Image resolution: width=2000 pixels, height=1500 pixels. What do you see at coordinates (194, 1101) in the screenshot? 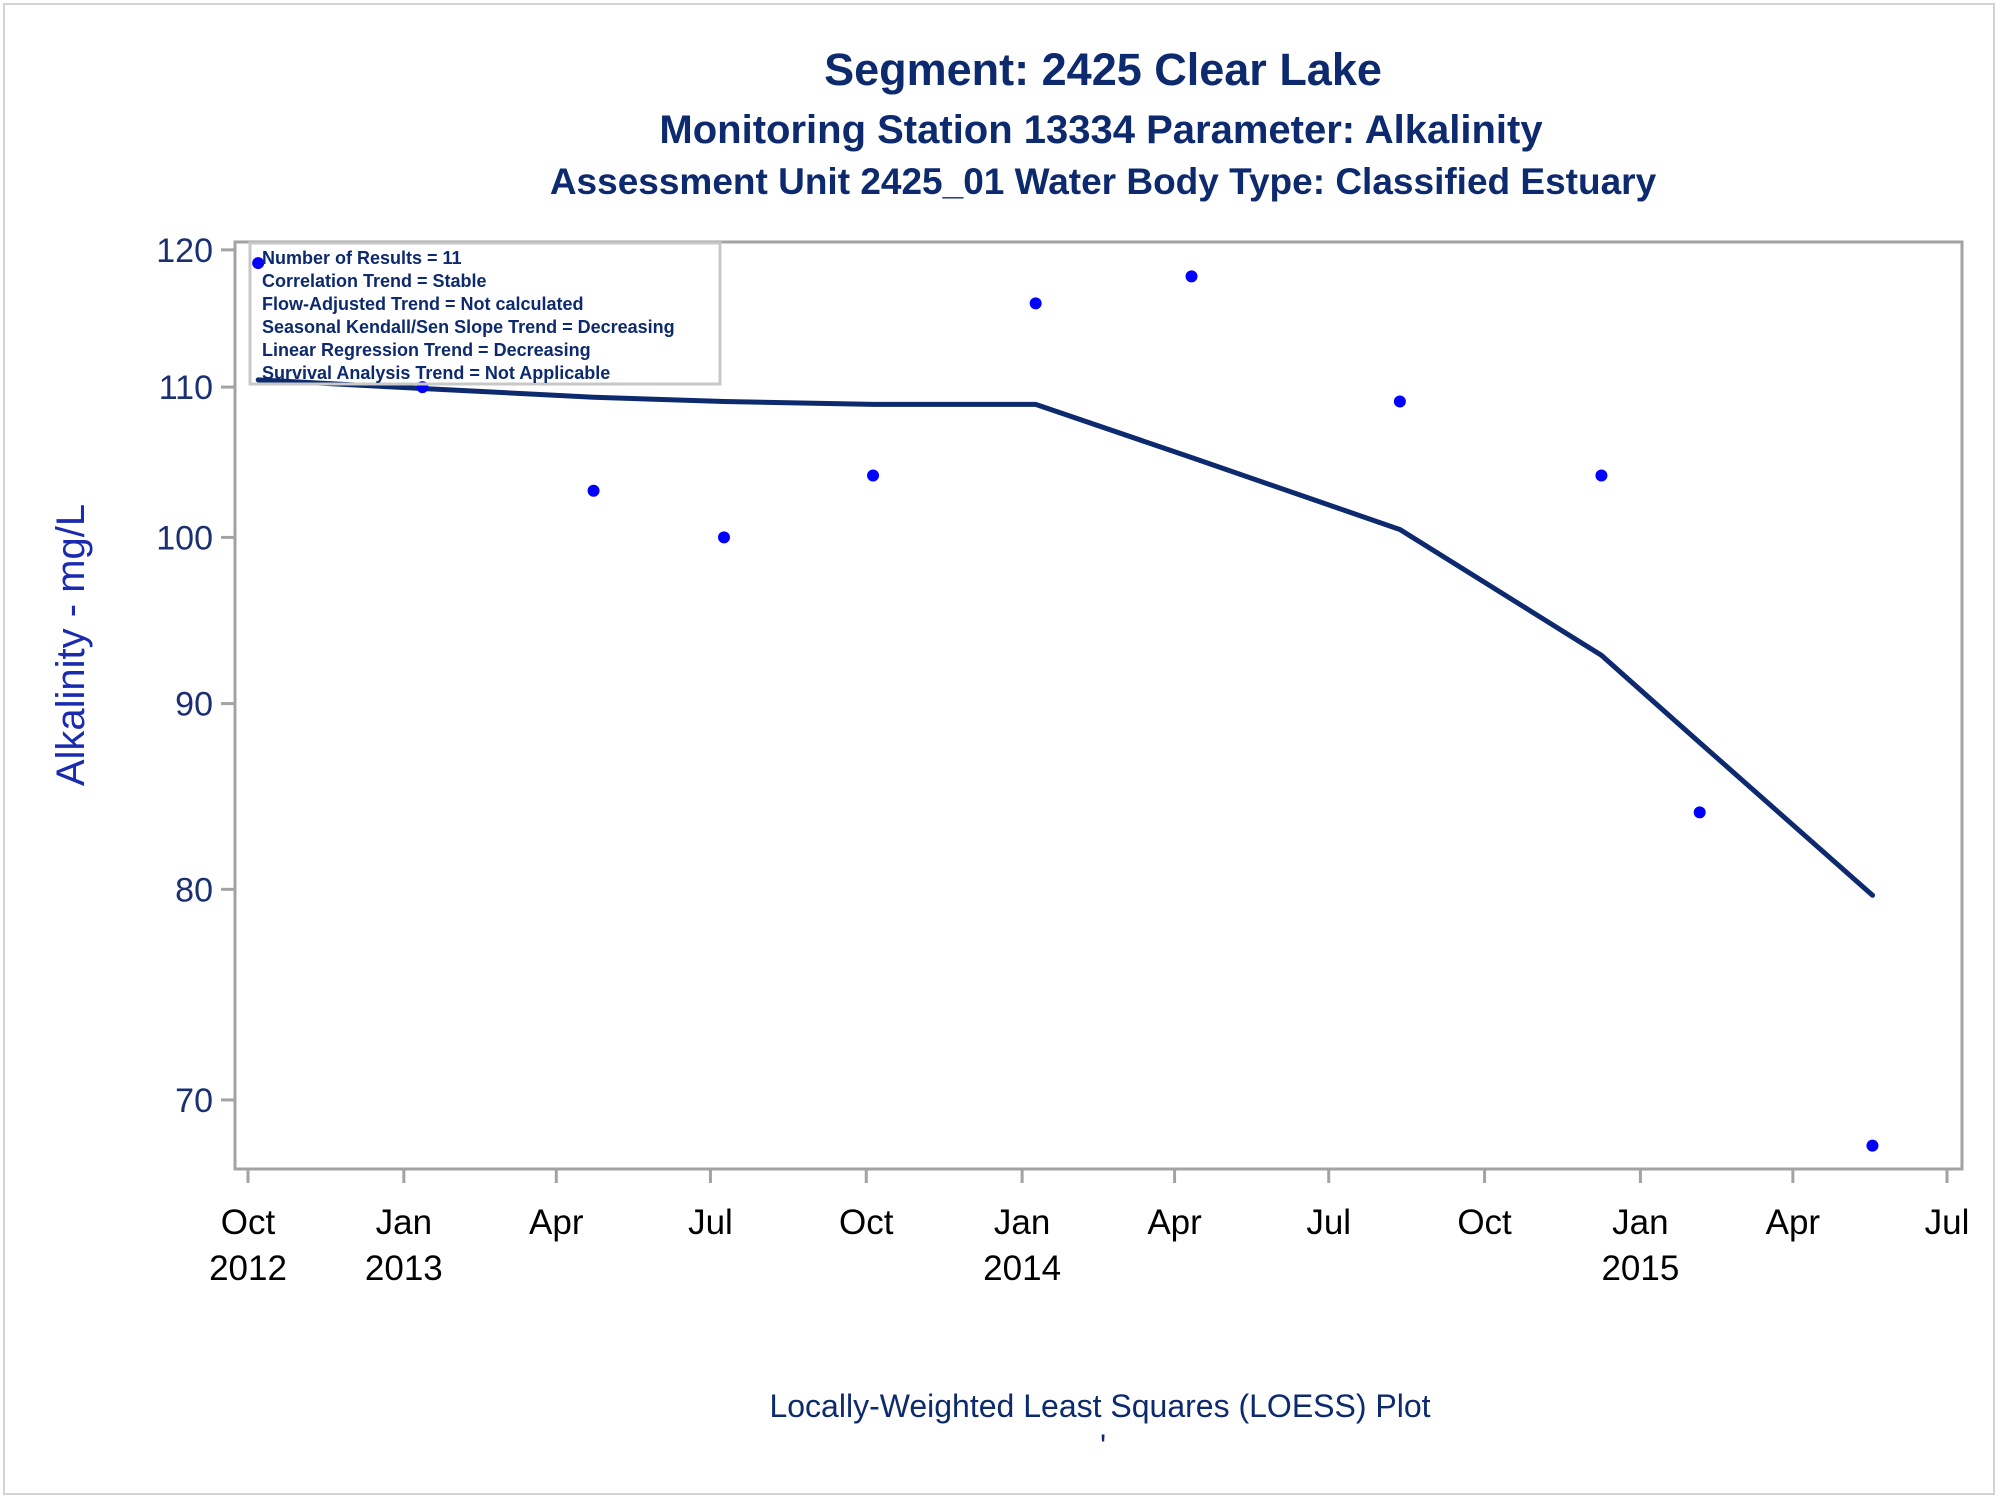
I see `y-tick-label: 70` at bounding box center [194, 1101].